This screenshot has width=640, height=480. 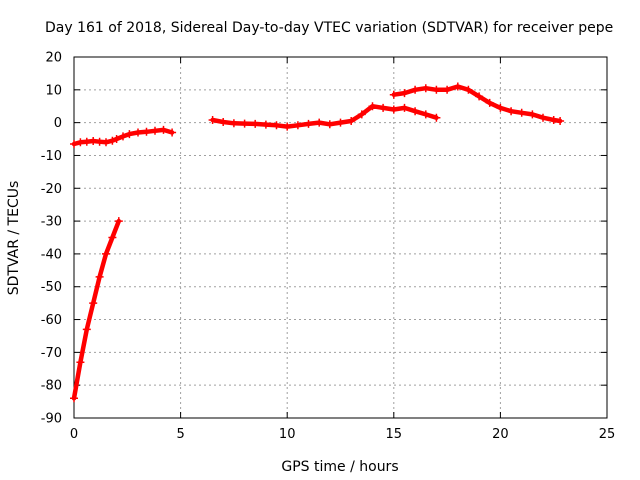 What do you see at coordinates (96, 309) in the screenshot?
I see `series-line-seg1` at bounding box center [96, 309].